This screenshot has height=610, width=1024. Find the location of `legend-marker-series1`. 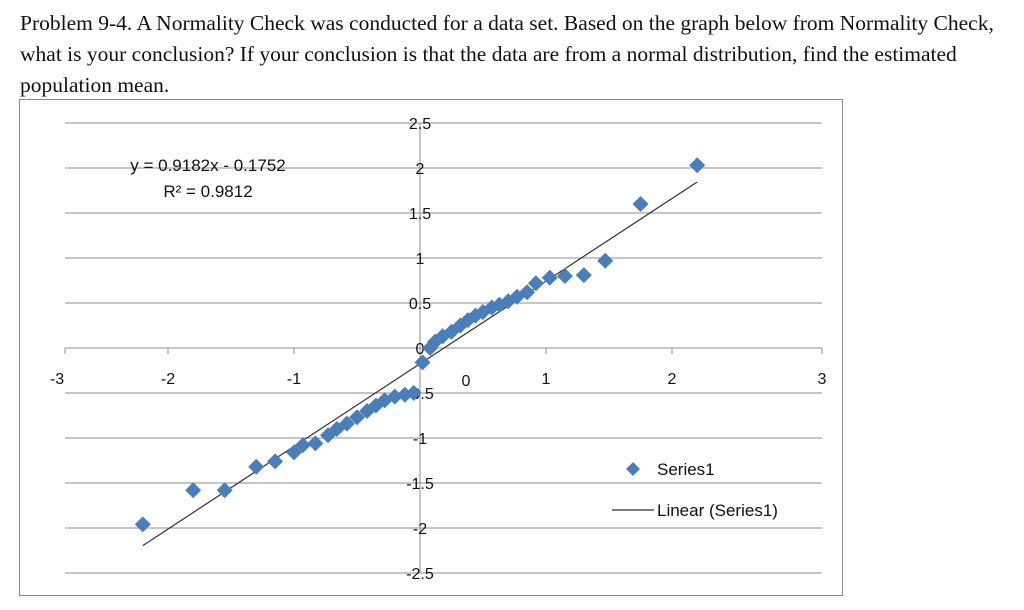

legend-marker-series1 is located at coordinates (633, 469).